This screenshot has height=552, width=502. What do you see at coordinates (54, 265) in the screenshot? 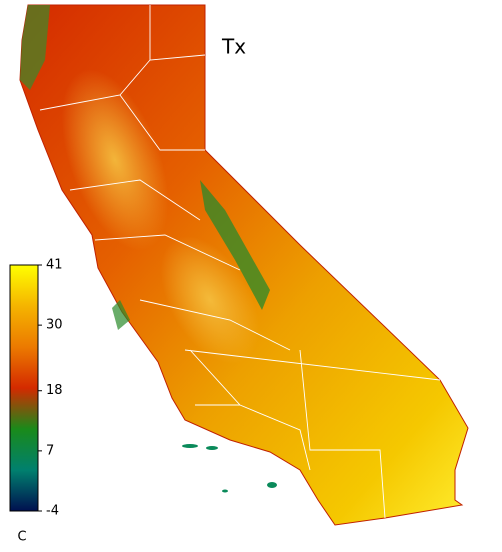
I see `colorbar-tick-label: 41` at bounding box center [54, 265].